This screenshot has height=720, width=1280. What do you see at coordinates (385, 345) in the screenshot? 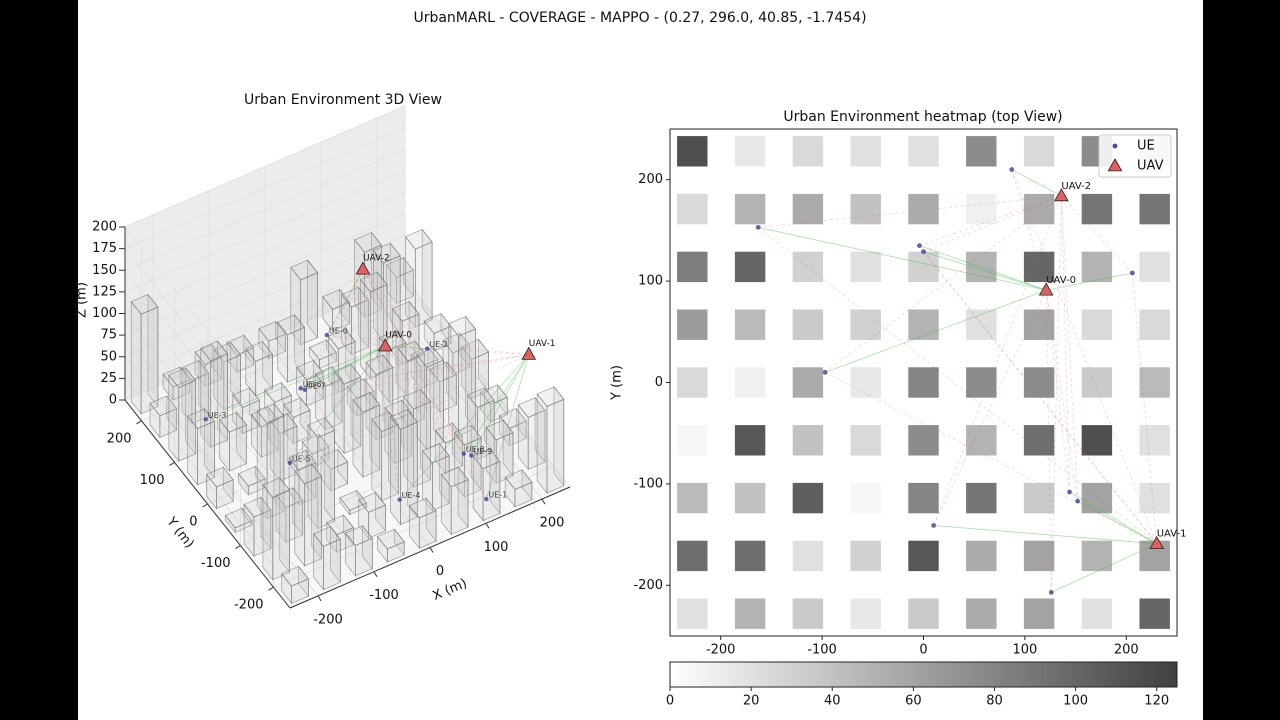
I see `uav-marker` at bounding box center [385, 345].